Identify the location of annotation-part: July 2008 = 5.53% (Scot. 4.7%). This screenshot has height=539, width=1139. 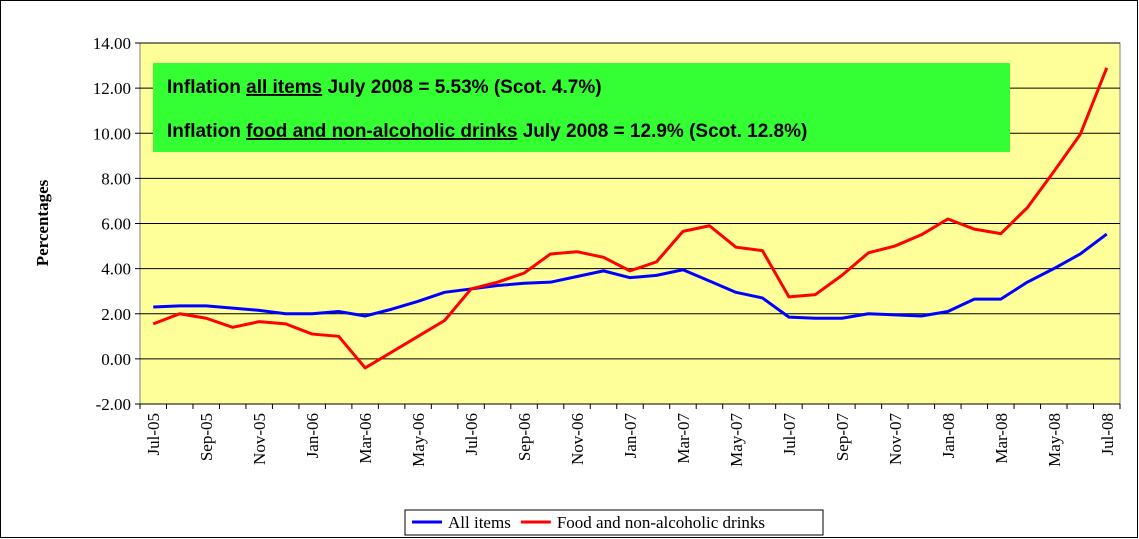
(461, 87).